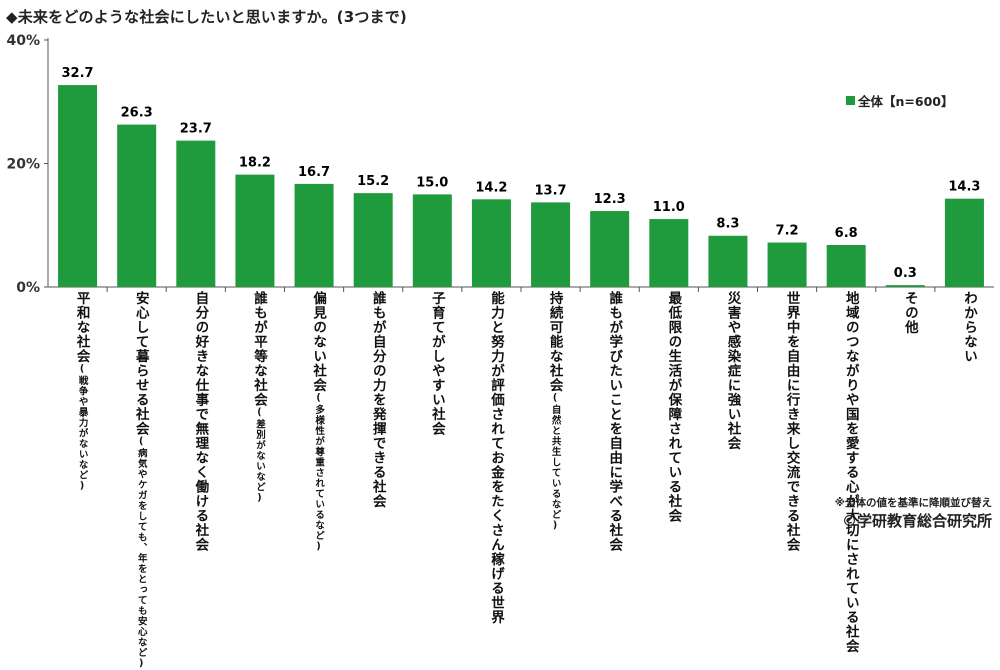  What do you see at coordinates (319, 473) in the screenshot?
I see `category-sub-text: (多様性が尊重されているなど)` at bounding box center [319, 473].